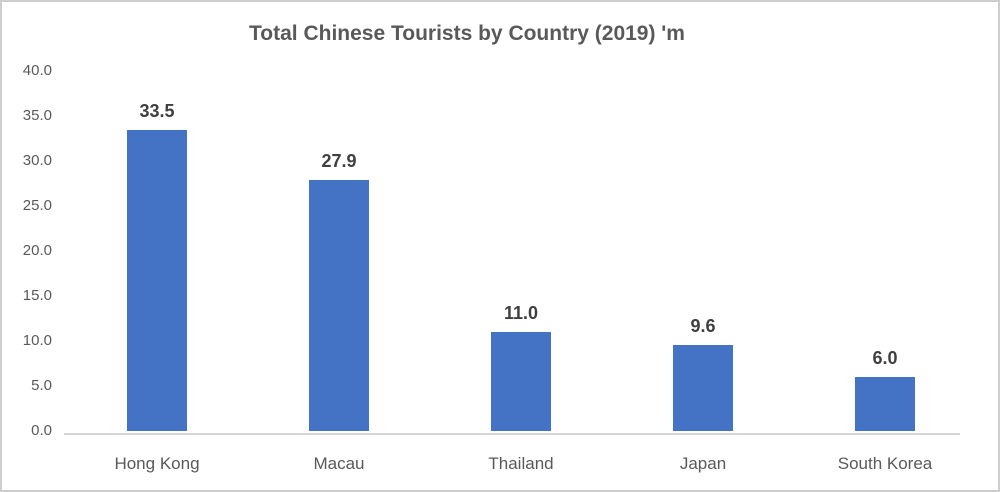  What do you see at coordinates (157, 463) in the screenshot?
I see `category-label-hong-kong: Hong Kong` at bounding box center [157, 463].